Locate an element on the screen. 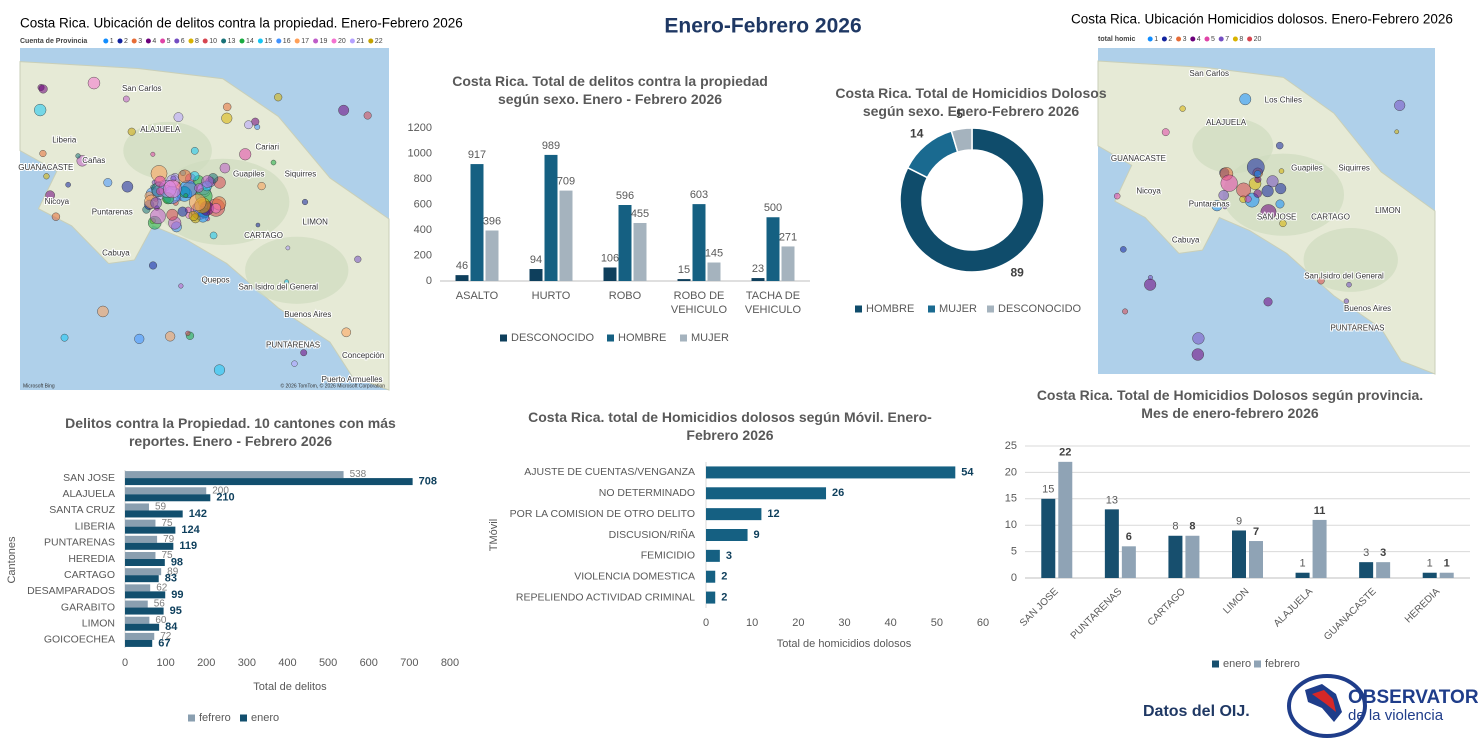 This screenshot has width=1478, height=756. x-tick-label: HURTO is located at coordinates (551, 296).